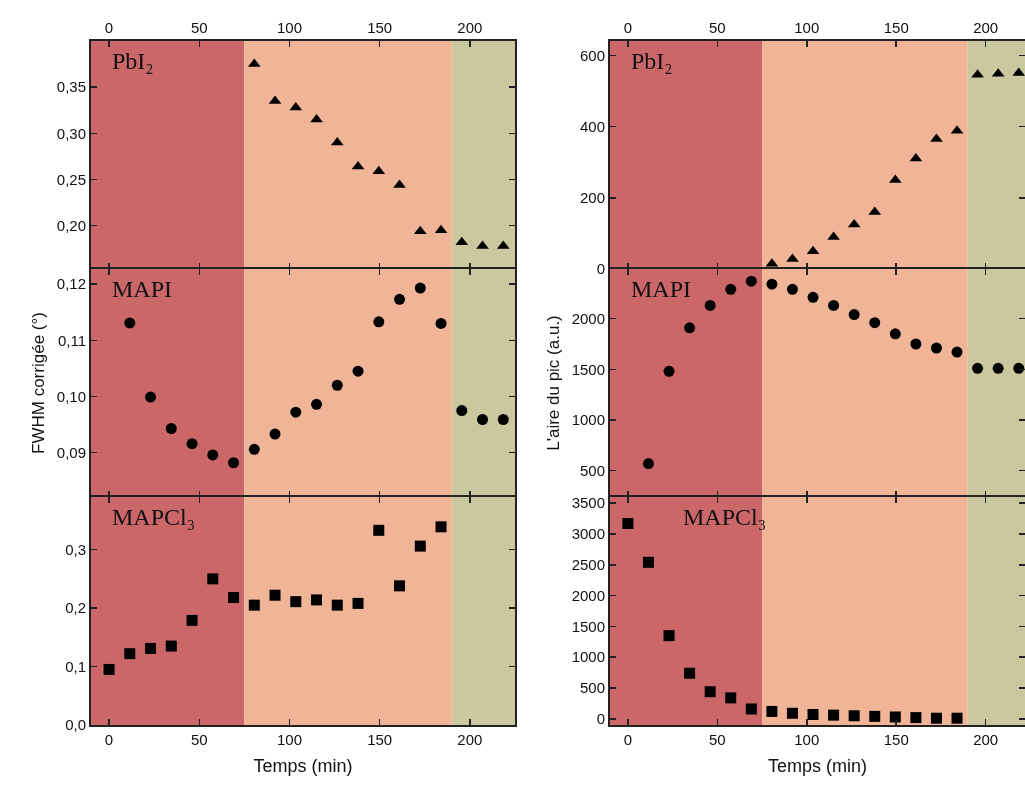  Describe the element at coordinates (592, 197) in the screenshot. I see `y-tick-label: 200` at that location.